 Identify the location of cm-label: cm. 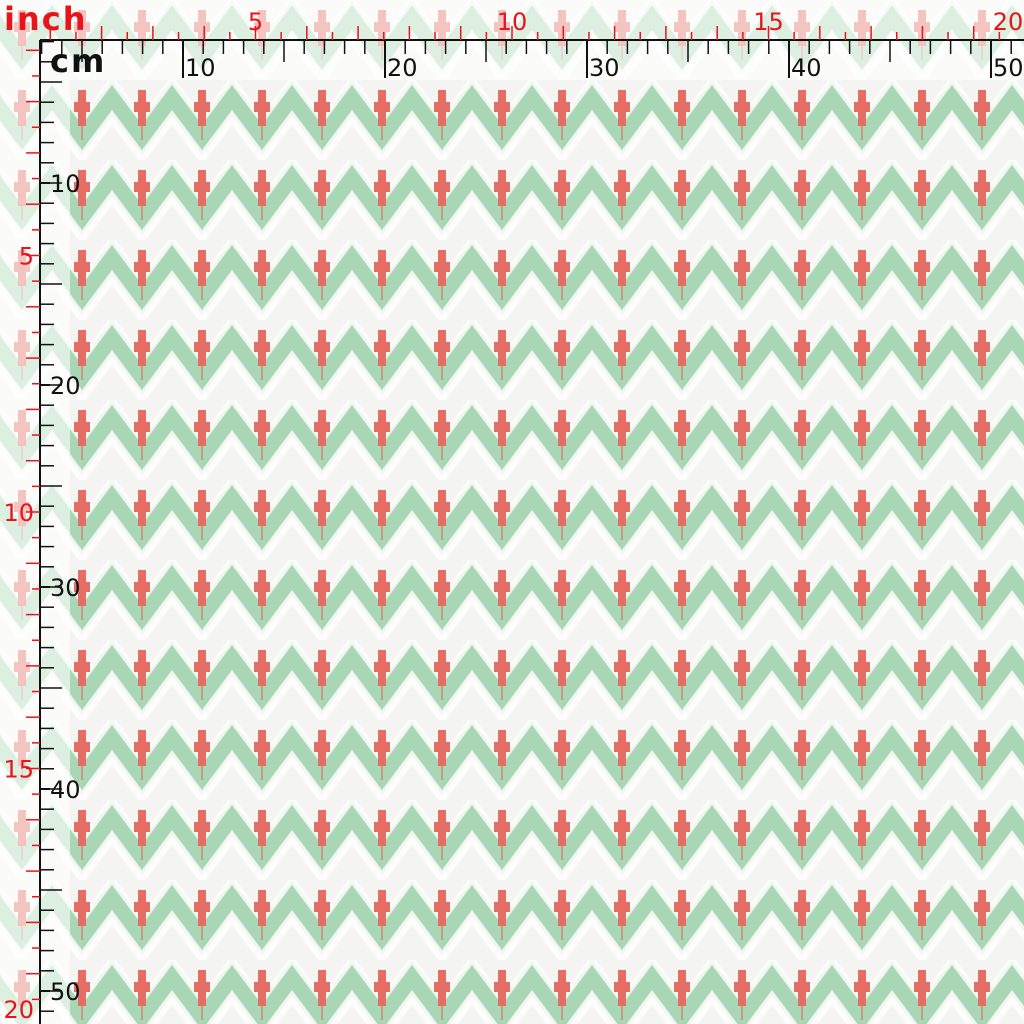
(78, 61).